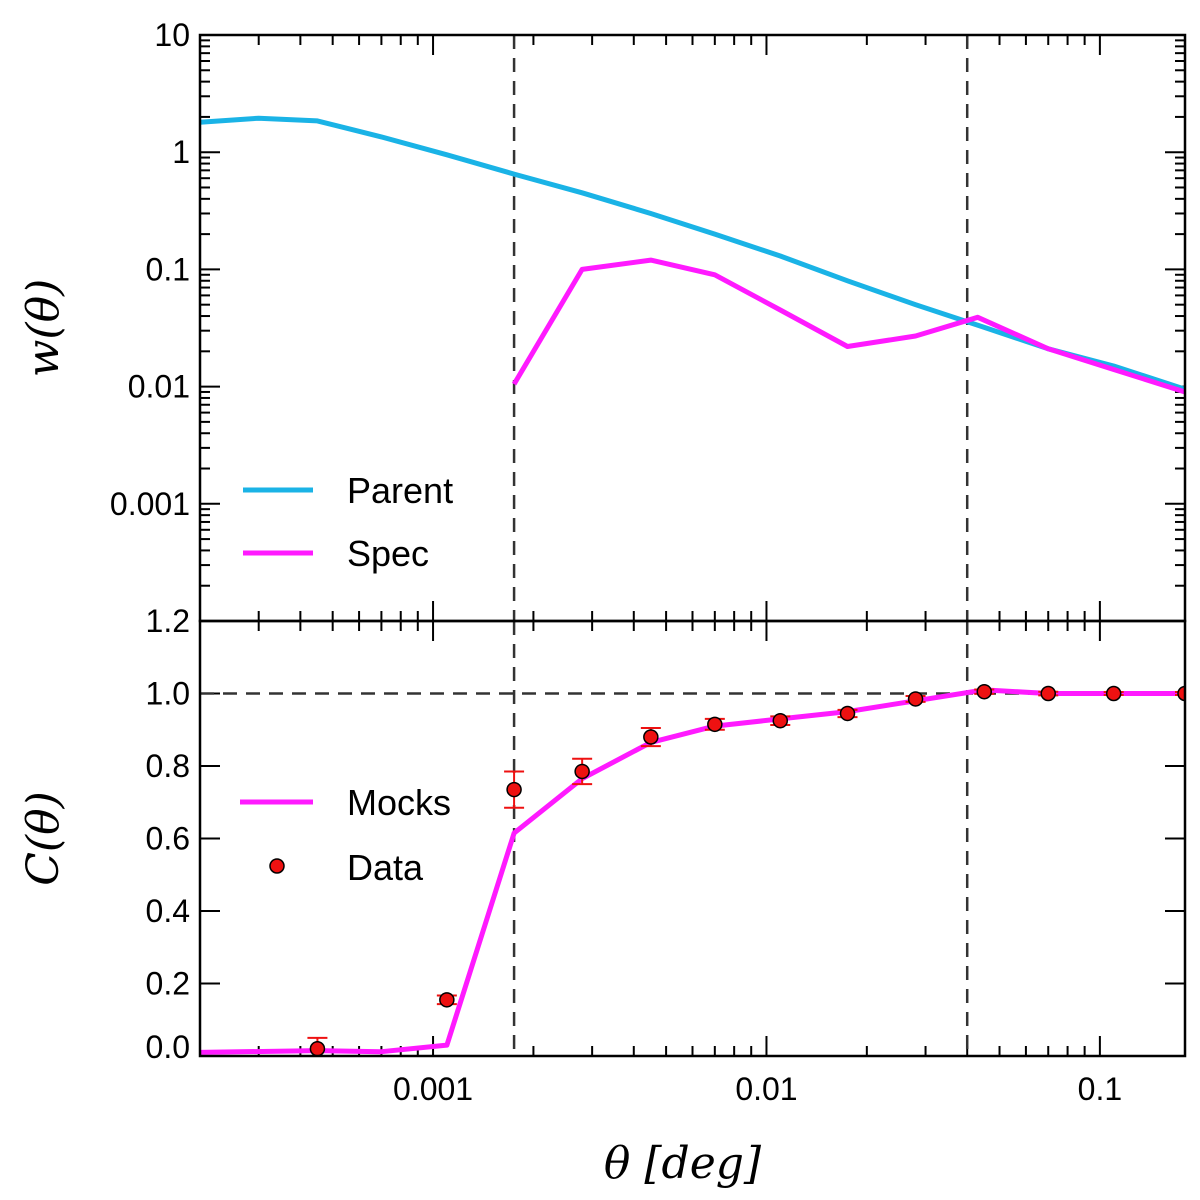  Describe the element at coordinates (168, 694) in the screenshot. I see `lower-y-tick-label: 1.0` at that location.